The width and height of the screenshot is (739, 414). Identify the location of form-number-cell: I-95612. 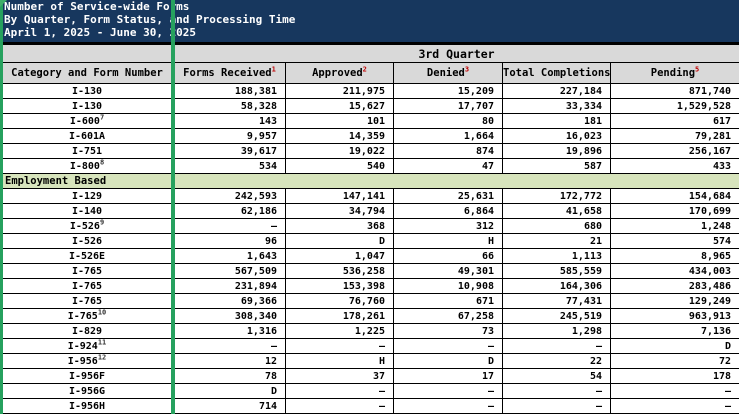
(87, 361).